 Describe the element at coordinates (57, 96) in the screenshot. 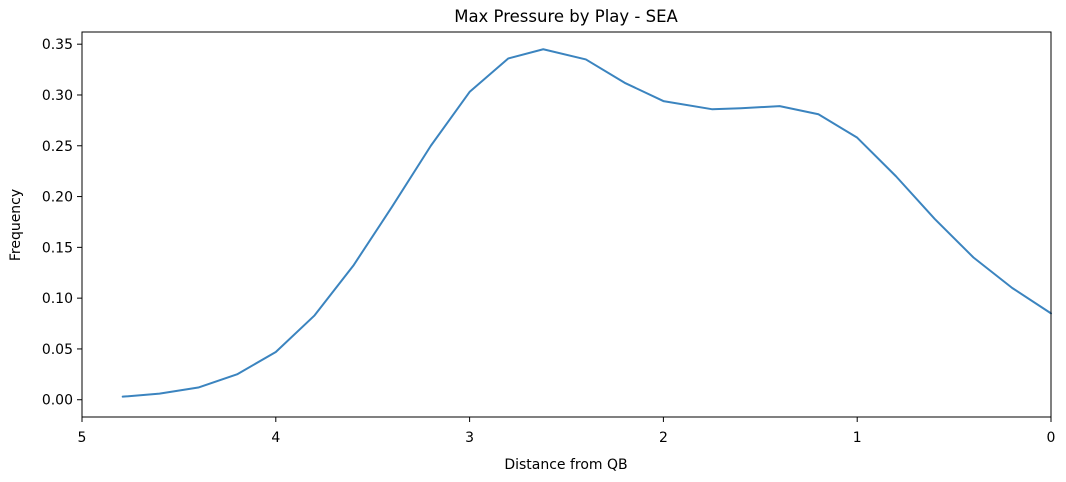

I see `y-tick-label: 0.30` at that location.